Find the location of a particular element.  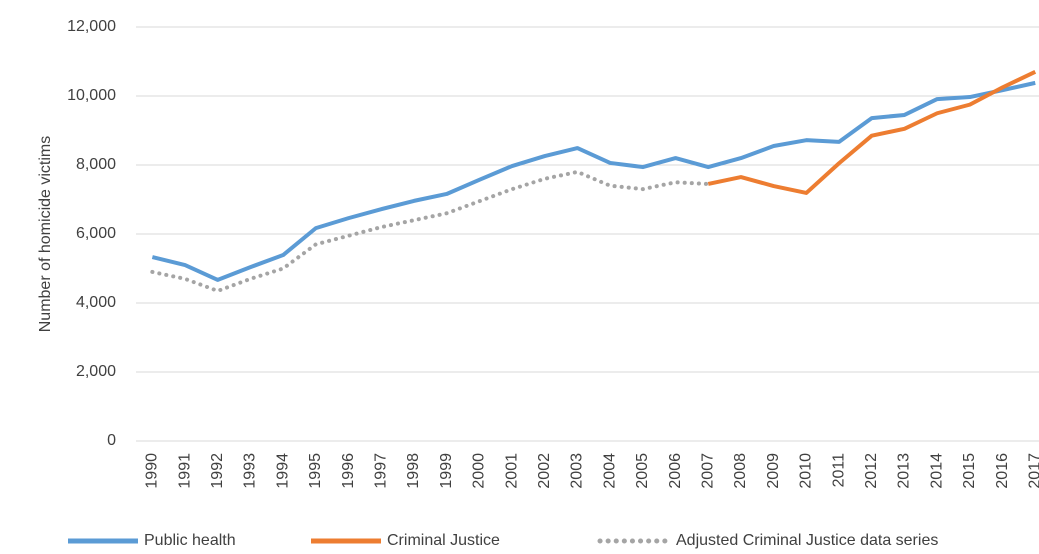

x-tick-label: 1991 is located at coordinates (184, 471).